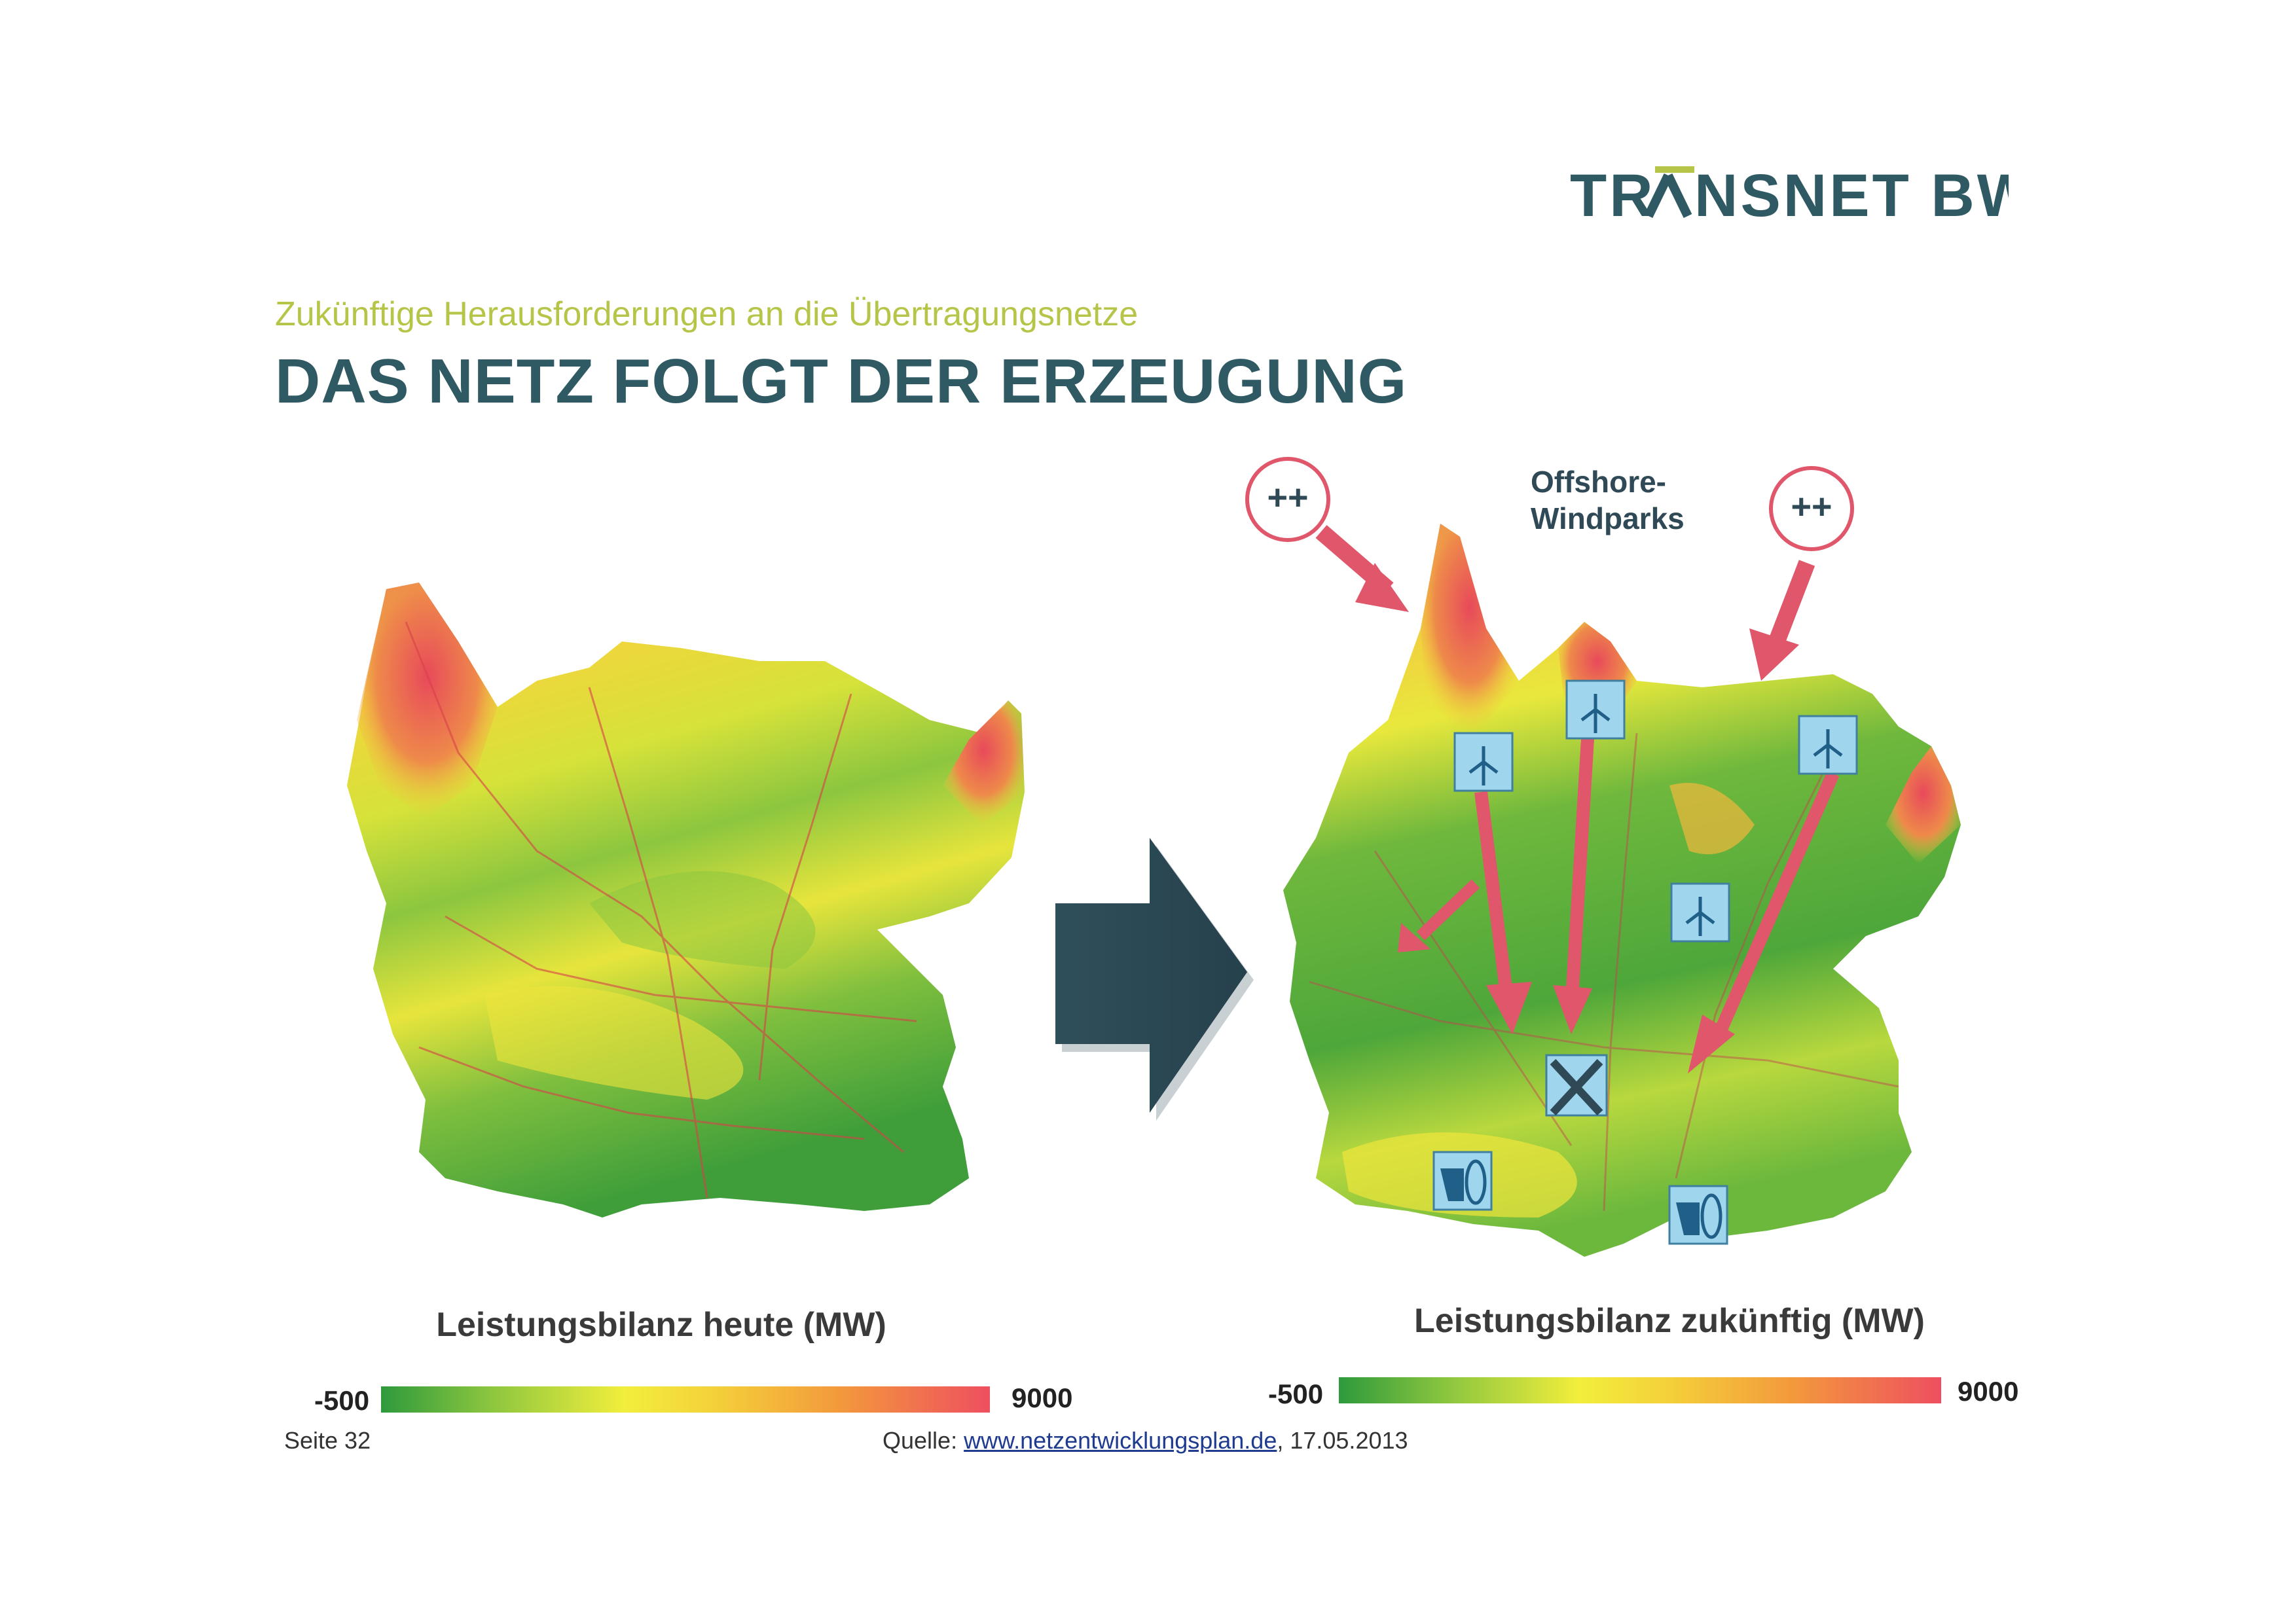 The image size is (2296, 1624). What do you see at coordinates (1608, 500) in the screenshot?
I see `offshore-windparks-label: Offshore- Windparks` at bounding box center [1608, 500].